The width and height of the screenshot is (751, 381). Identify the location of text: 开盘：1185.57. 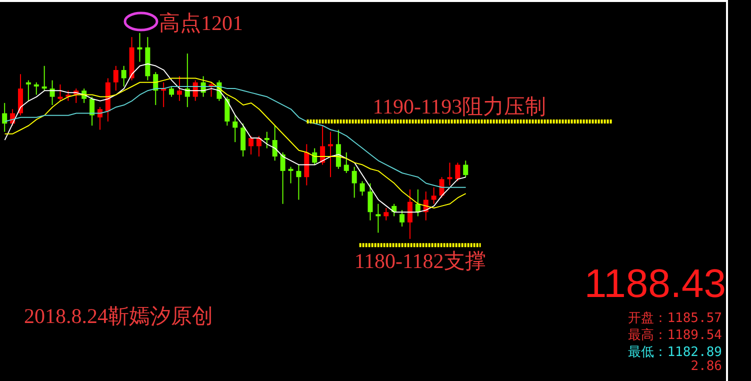
(675, 318).